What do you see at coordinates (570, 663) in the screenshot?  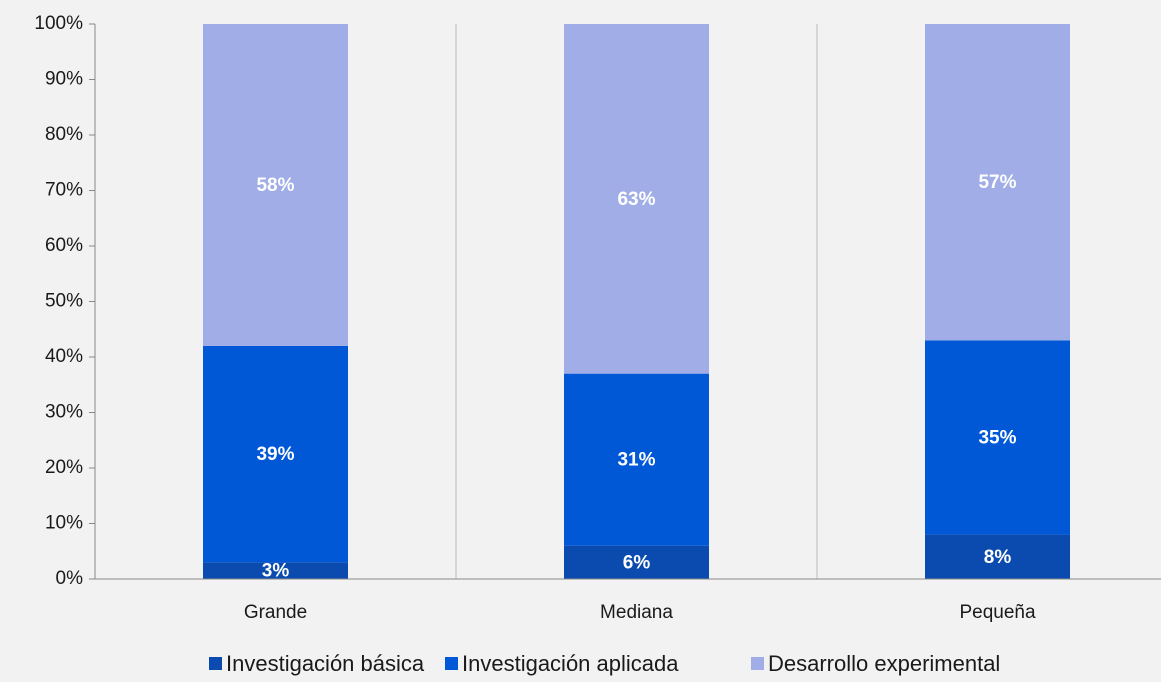 I see `legend-label: Investigación aplicada` at bounding box center [570, 663].